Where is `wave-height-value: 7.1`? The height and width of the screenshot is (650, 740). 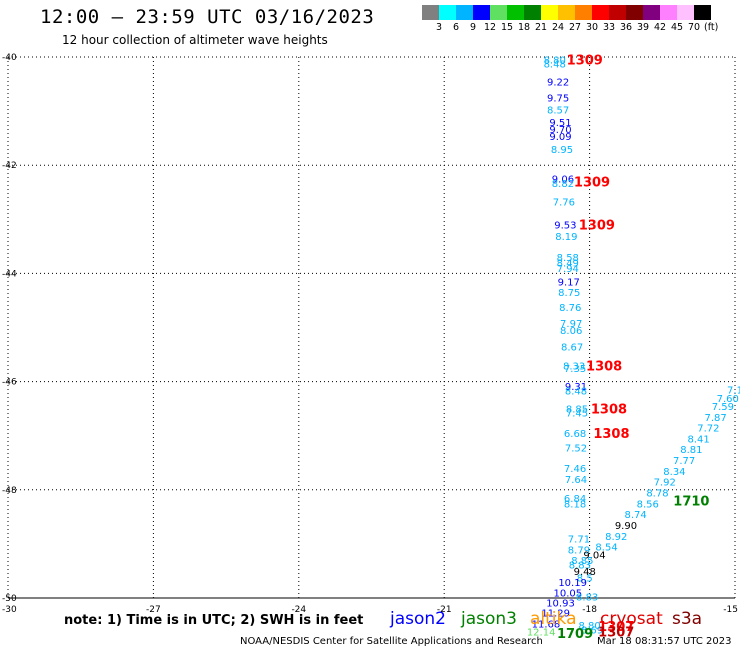
wave-height-value: 7.1 is located at coordinates (733, 391).